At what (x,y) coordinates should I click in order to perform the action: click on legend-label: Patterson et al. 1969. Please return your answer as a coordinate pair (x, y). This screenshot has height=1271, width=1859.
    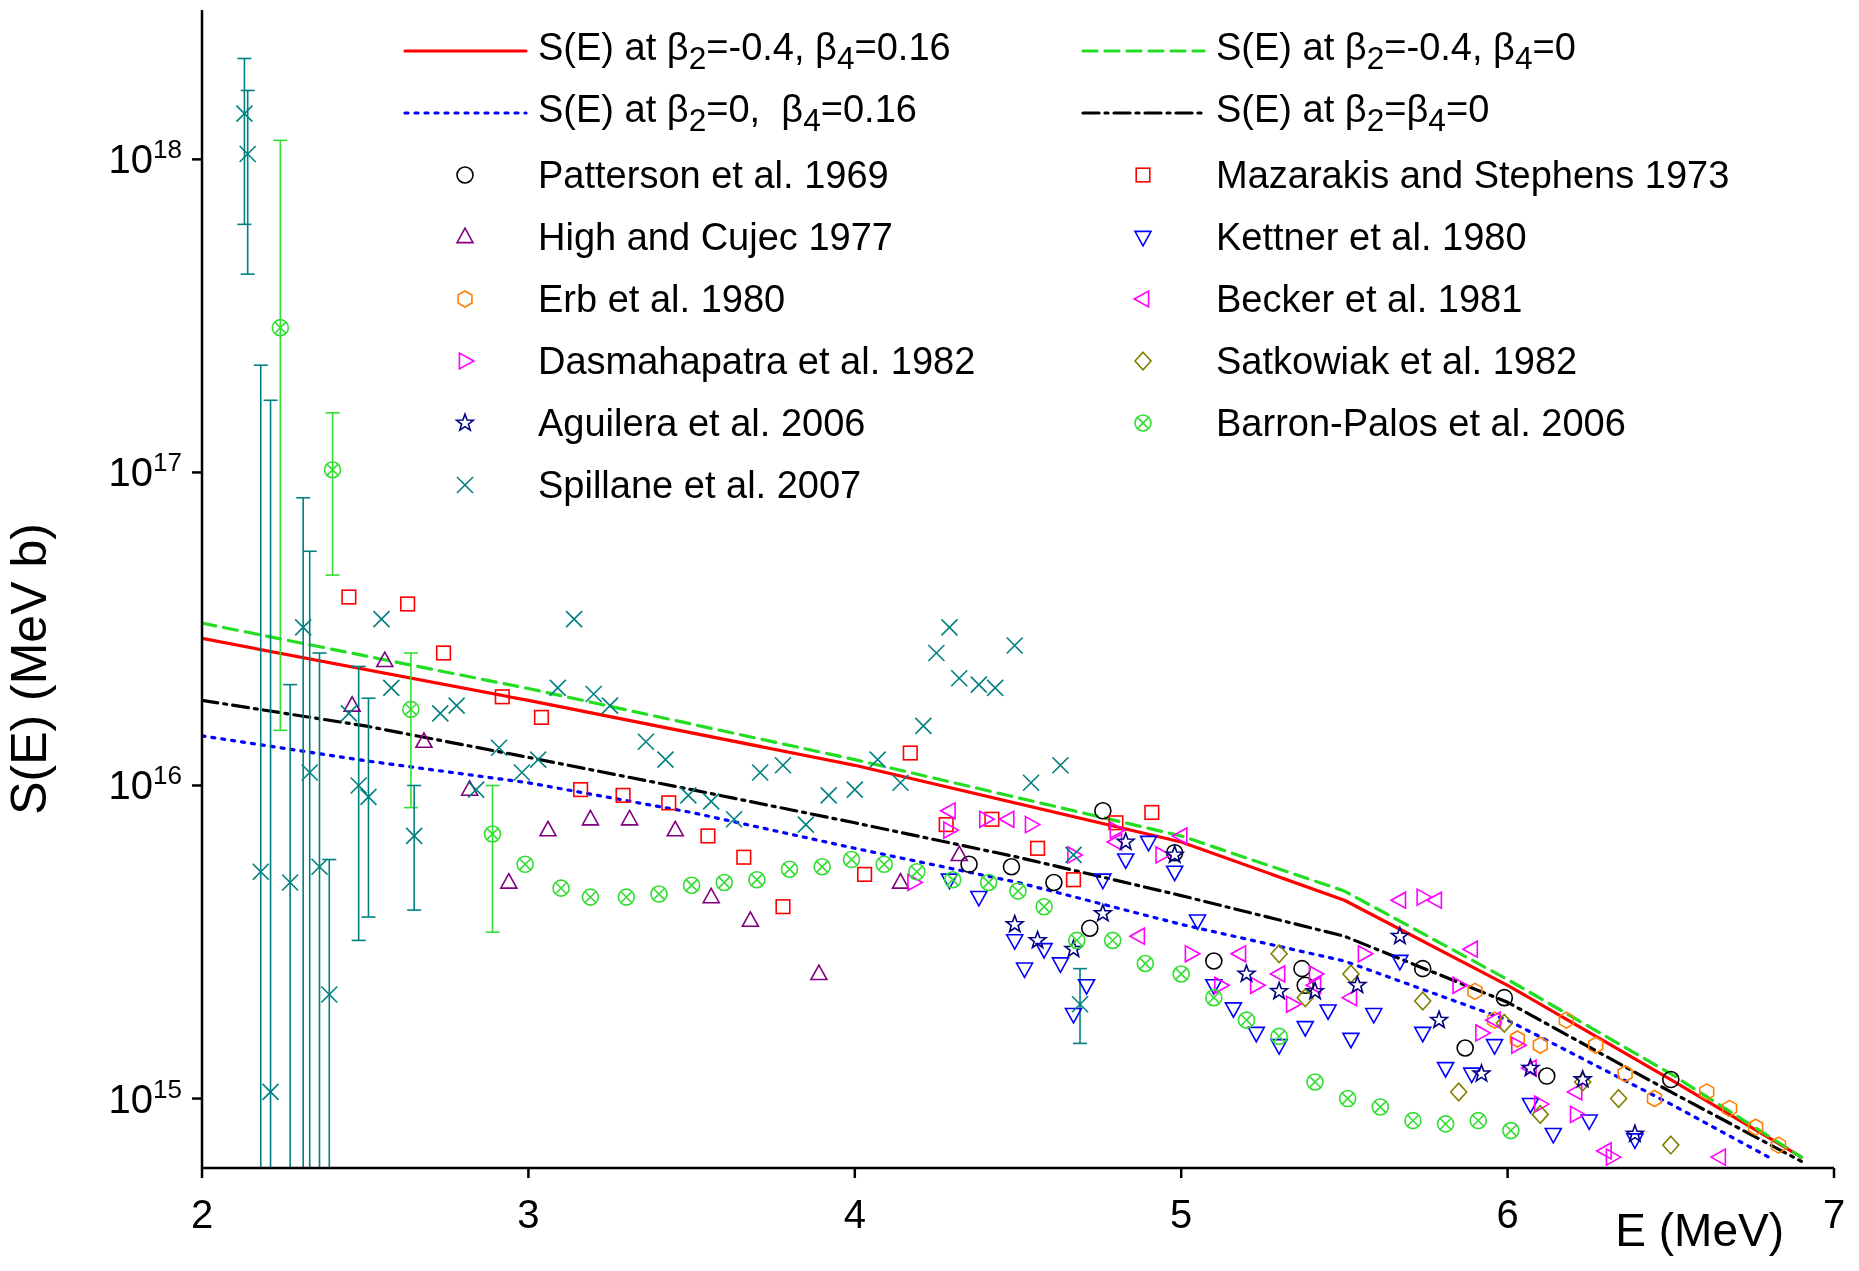
    Looking at the image, I should click on (713, 175).